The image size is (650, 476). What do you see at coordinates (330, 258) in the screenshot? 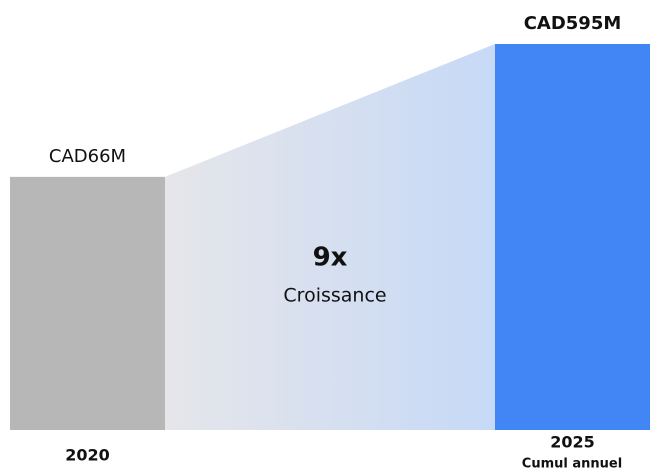
I see `growth-factor: 9x` at bounding box center [330, 258].